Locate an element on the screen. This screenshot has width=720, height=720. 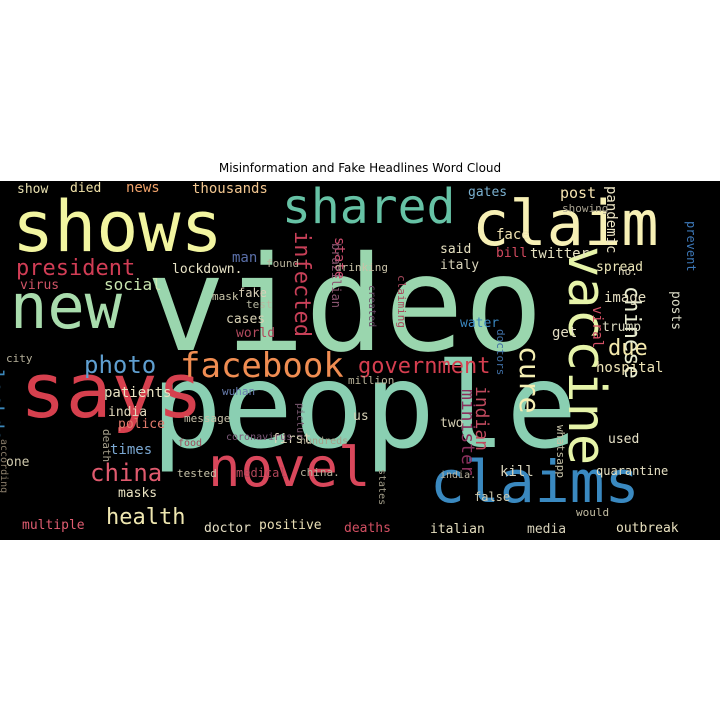
cloud-word: created is located at coordinates (371, 306).